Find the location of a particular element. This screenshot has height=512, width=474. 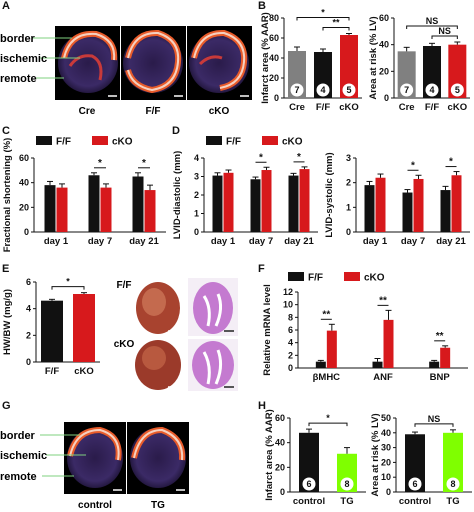

image-label-tg: TG is located at coordinates (158, 505).